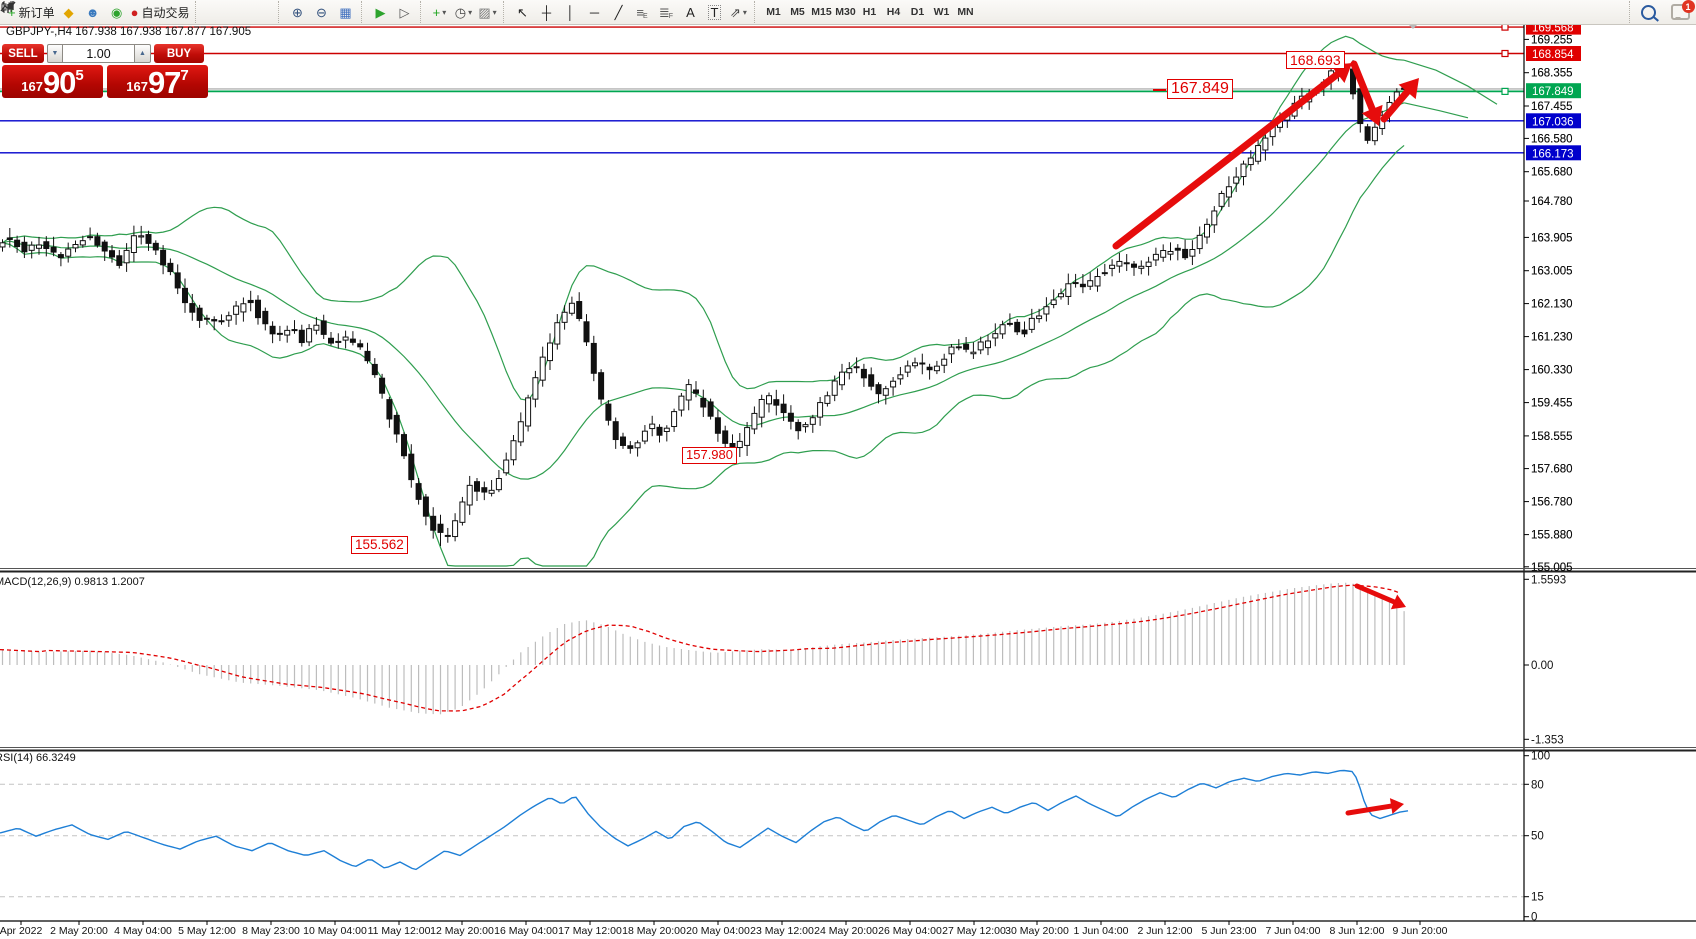 This screenshot has height=939, width=1696. Describe the element at coordinates (666, 12) in the screenshot. I see `fibonacci-icon: ≣ F` at that location.